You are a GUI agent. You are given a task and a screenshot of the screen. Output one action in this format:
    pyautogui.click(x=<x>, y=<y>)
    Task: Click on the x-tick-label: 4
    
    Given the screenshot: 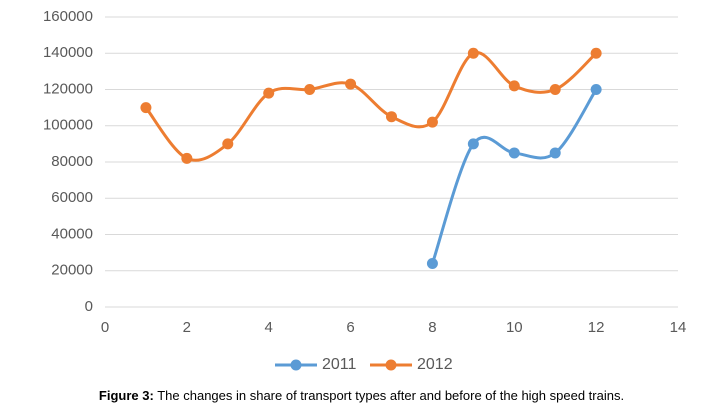 What is the action you would take?
    pyautogui.click(x=269, y=327)
    